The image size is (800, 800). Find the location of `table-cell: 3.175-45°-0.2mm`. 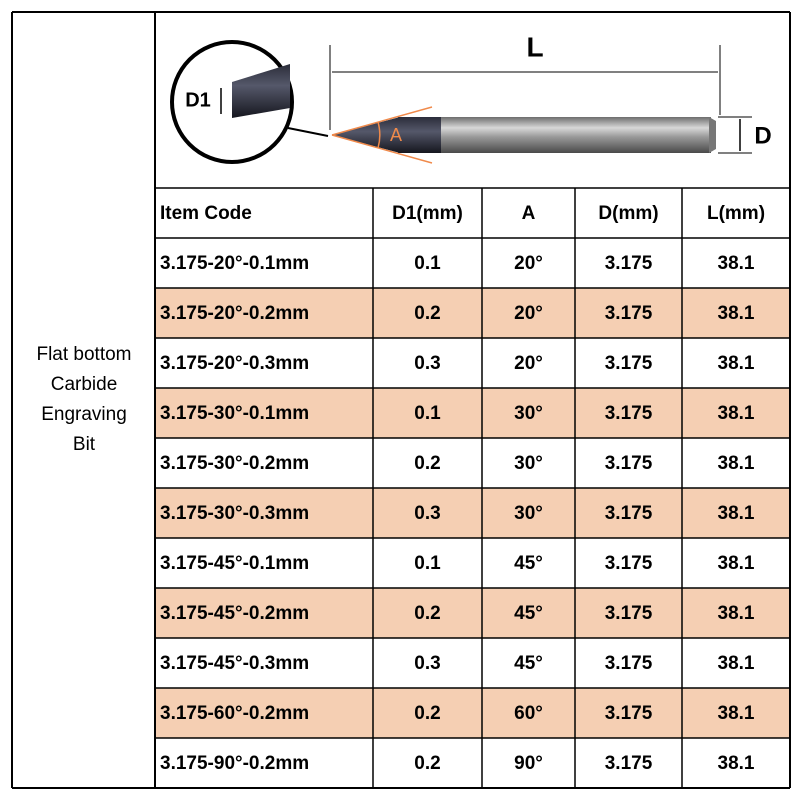

table-cell: 3.175-45°-0.2mm is located at coordinates (234, 613).